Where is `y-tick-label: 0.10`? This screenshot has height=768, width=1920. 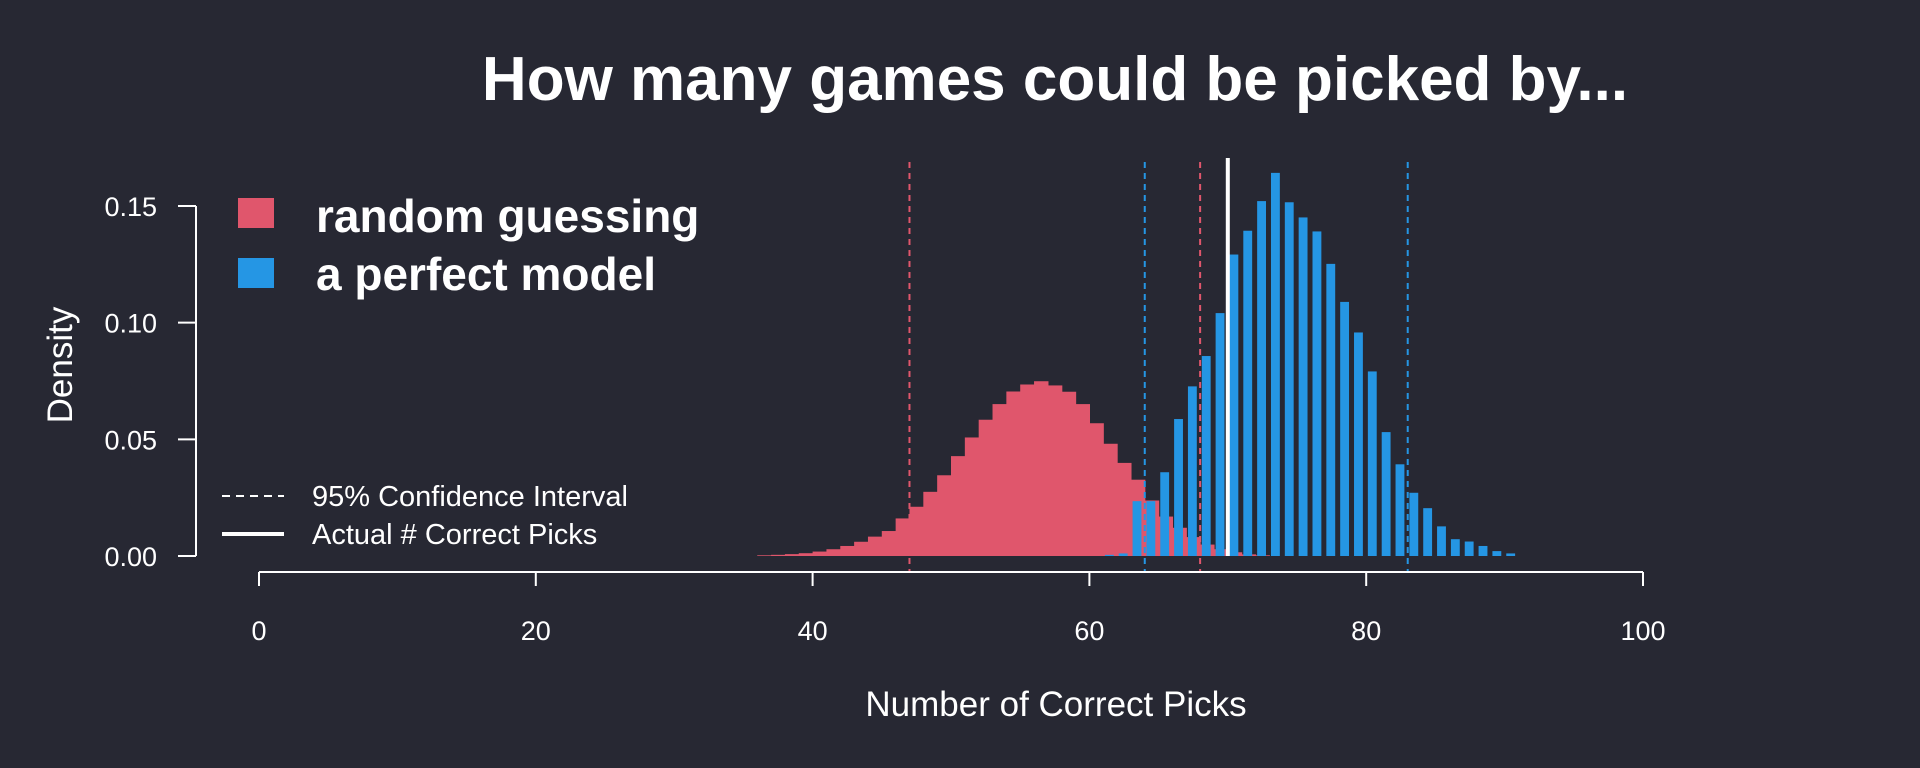 y-tick-label: 0.10 is located at coordinates (130, 324).